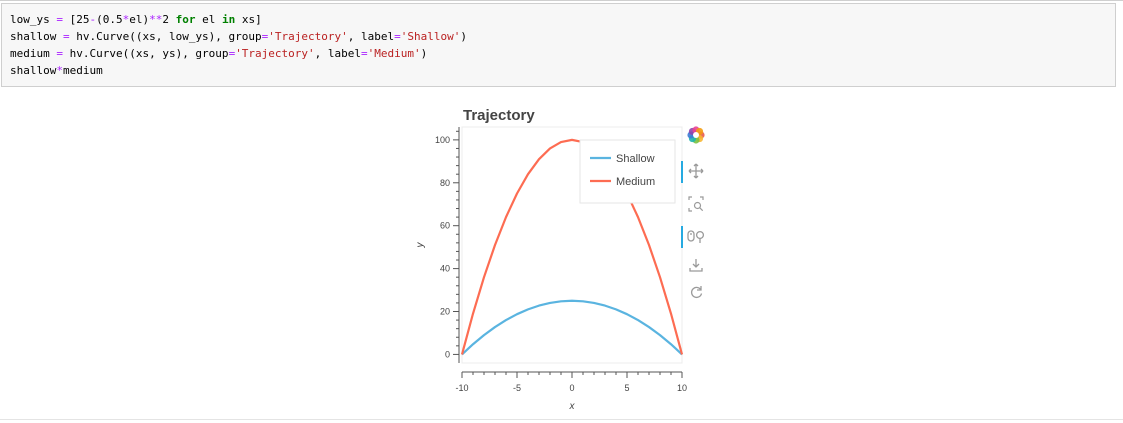  I want to click on code-line: low_ys = [25-(0.5*el)**2 for el in xs], so click(136, 19).